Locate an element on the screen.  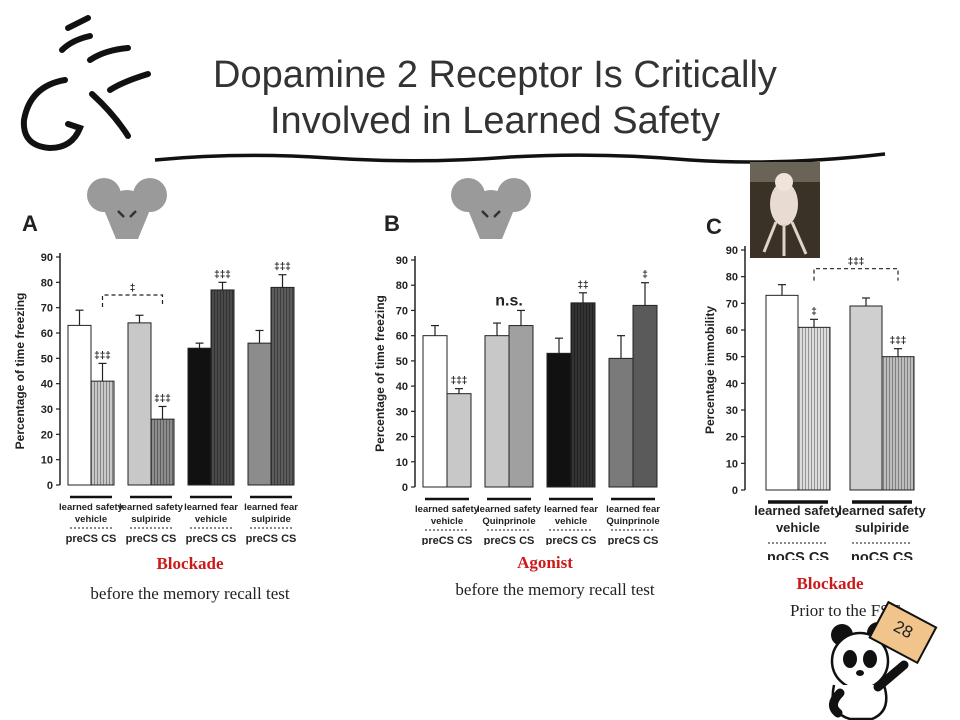
panel-letter: A is located at coordinates (30, 223).